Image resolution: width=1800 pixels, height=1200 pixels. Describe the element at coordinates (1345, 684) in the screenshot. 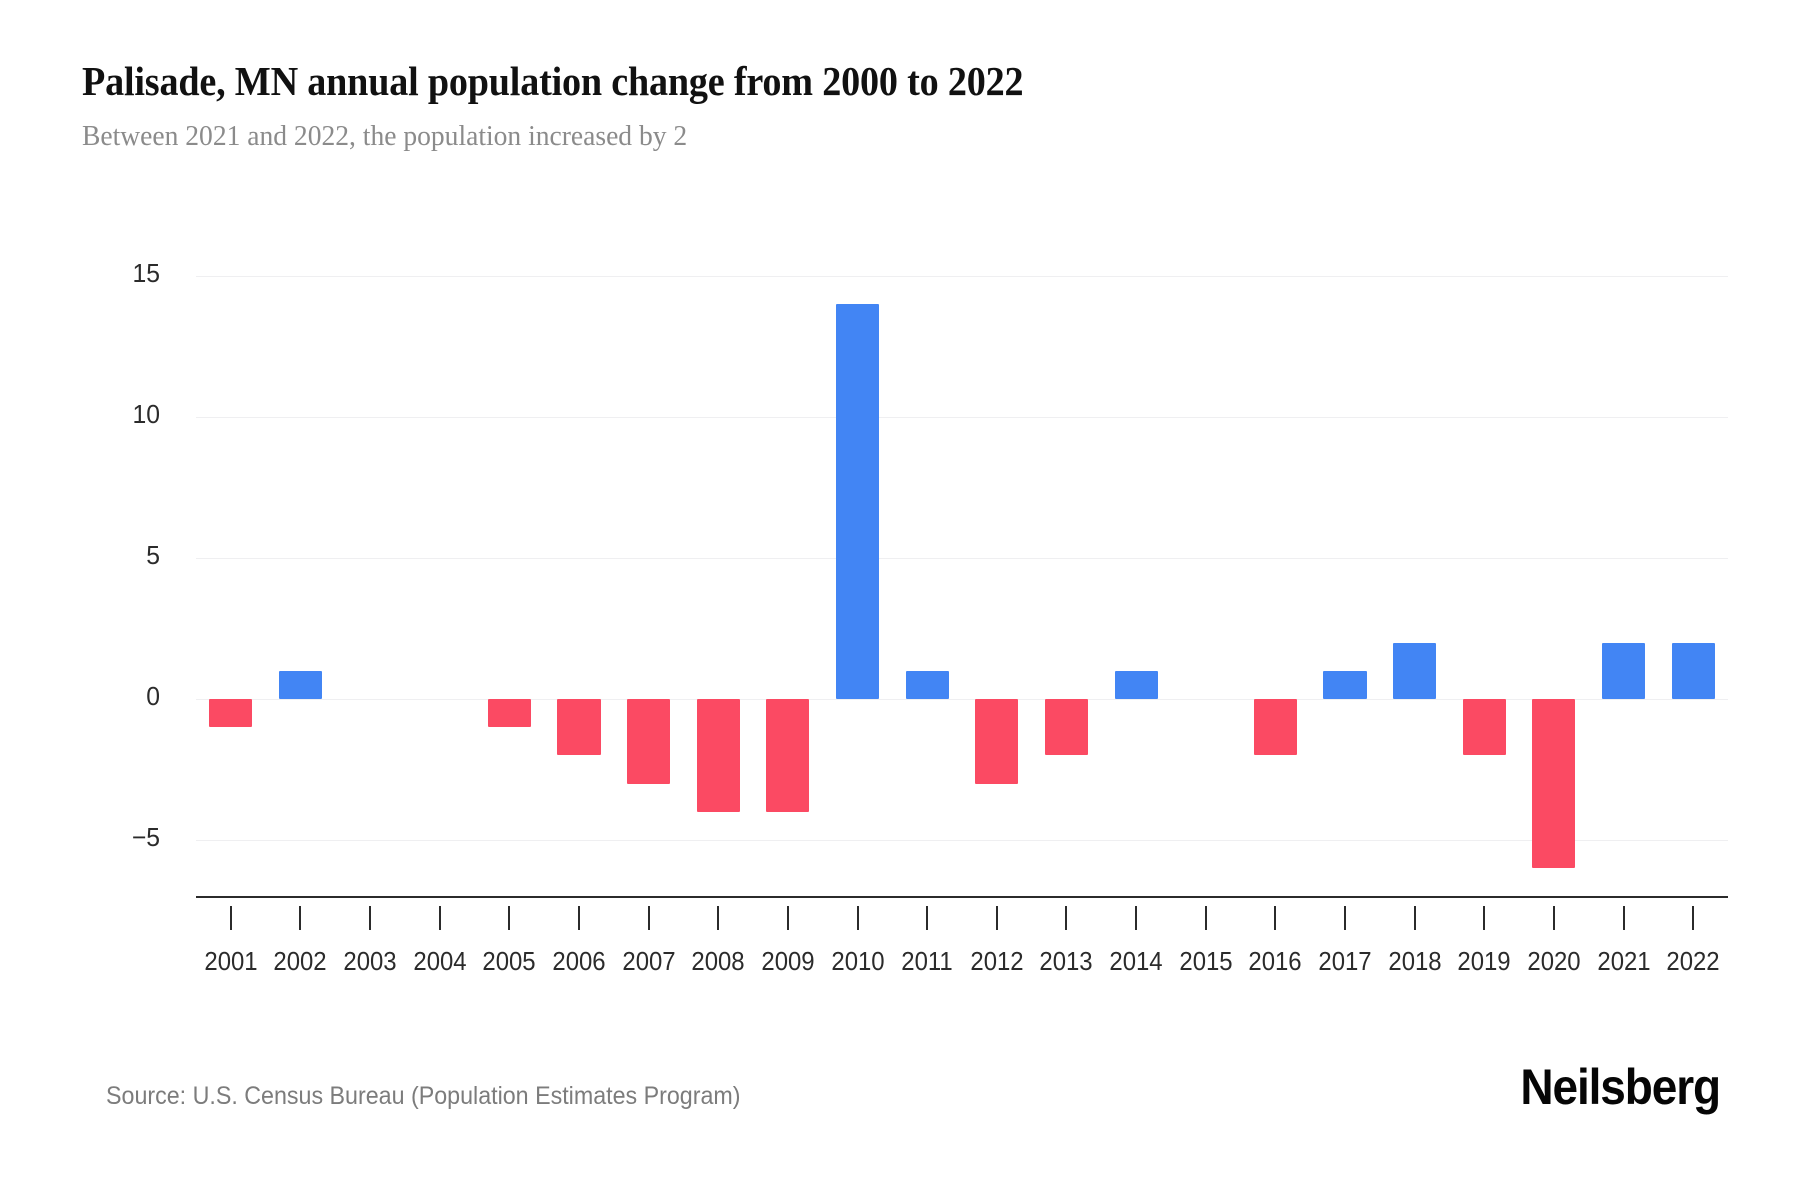

I see `bar-2017` at that location.